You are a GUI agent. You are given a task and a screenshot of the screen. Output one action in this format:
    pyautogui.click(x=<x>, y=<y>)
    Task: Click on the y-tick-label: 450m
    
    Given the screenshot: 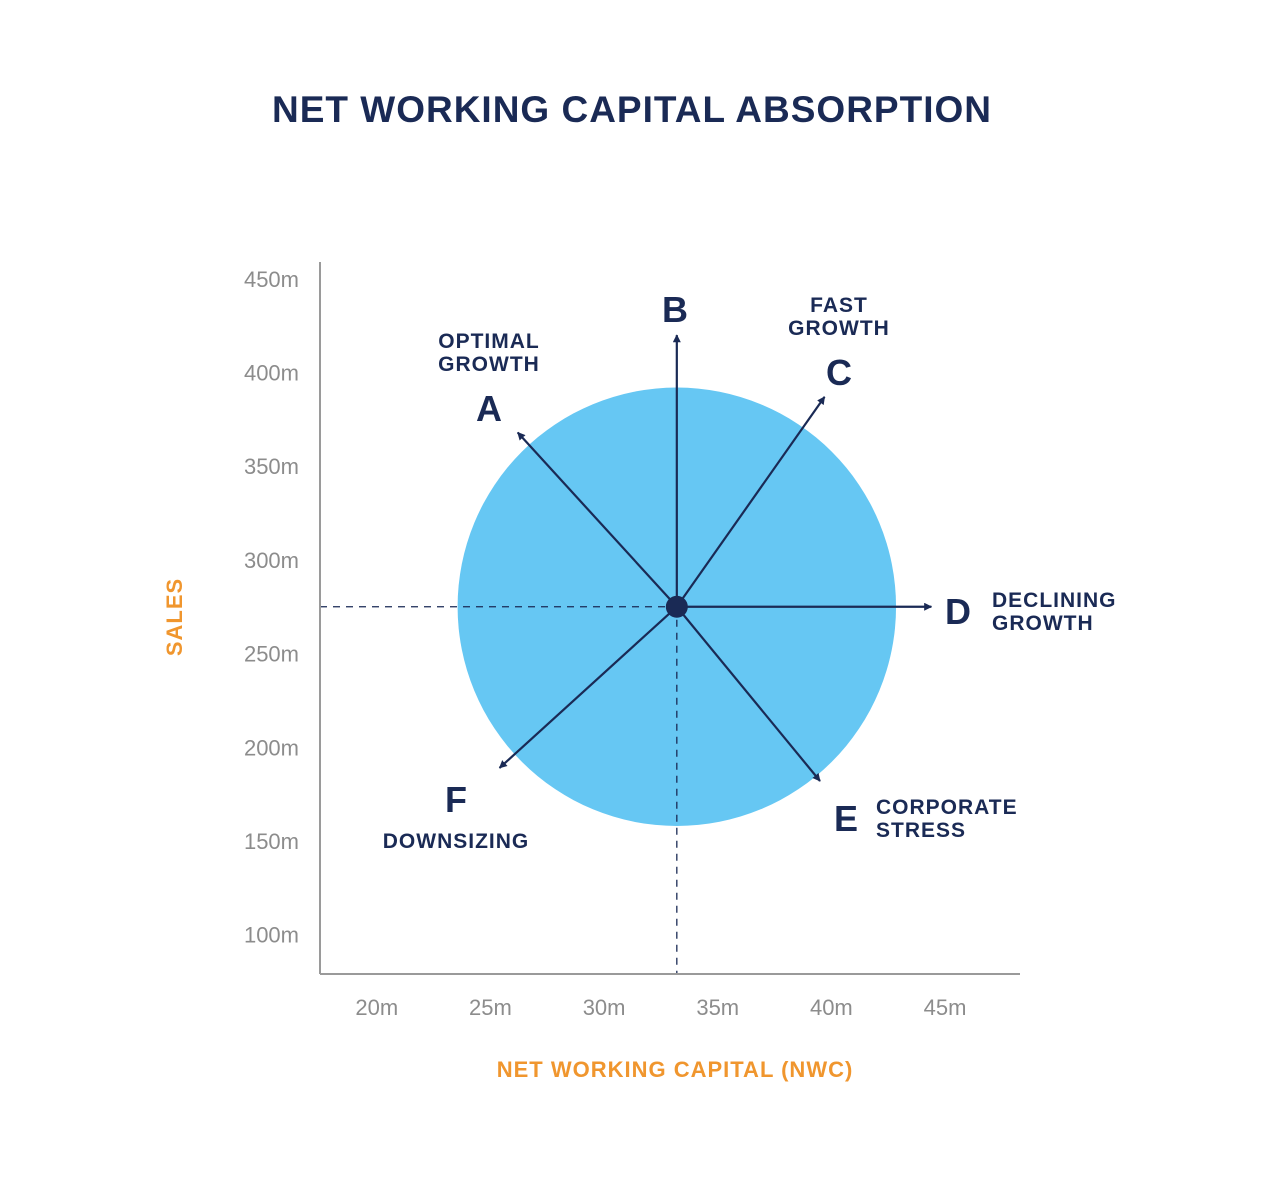 What is the action you would take?
    pyautogui.click(x=271, y=279)
    